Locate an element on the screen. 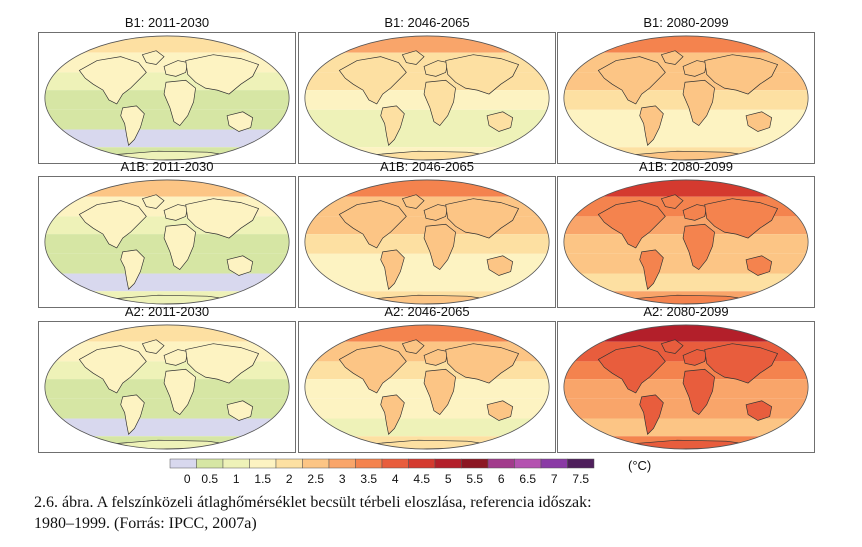 Image resolution: width=862 pixels, height=547 pixels. map-panel-title: A2: 2011-2030 is located at coordinates (167, 311).